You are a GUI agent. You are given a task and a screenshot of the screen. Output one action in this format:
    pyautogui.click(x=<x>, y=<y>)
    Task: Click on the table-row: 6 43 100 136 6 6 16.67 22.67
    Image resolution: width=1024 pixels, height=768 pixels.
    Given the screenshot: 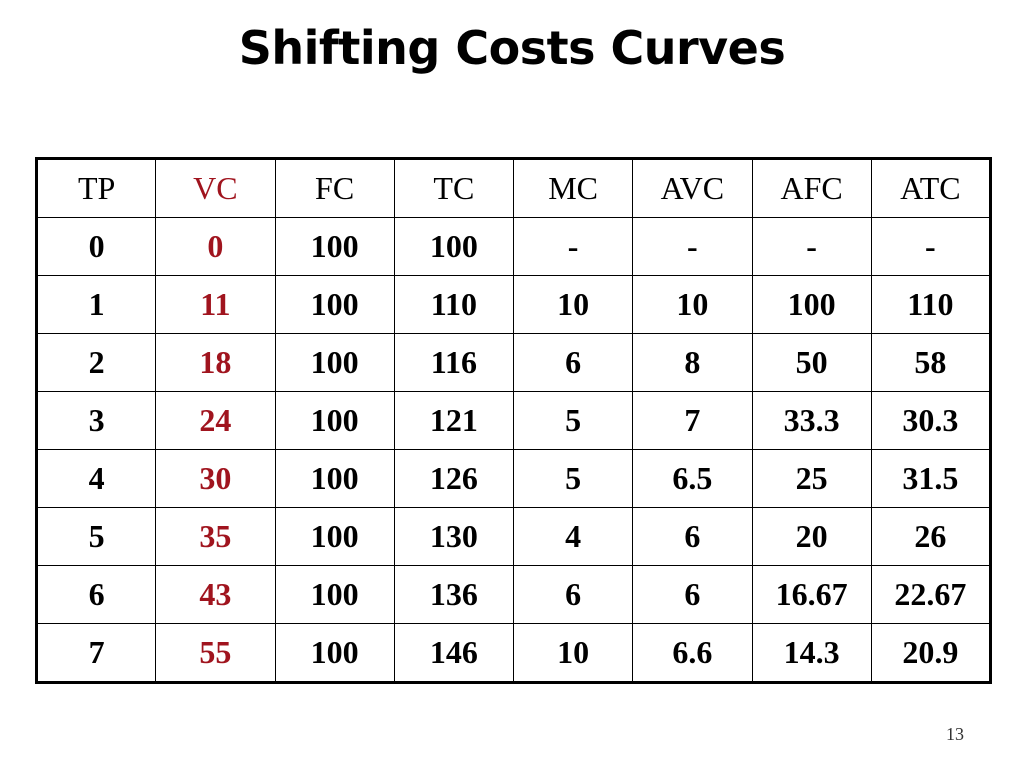 What is the action you would take?
    pyautogui.click(x=513, y=594)
    